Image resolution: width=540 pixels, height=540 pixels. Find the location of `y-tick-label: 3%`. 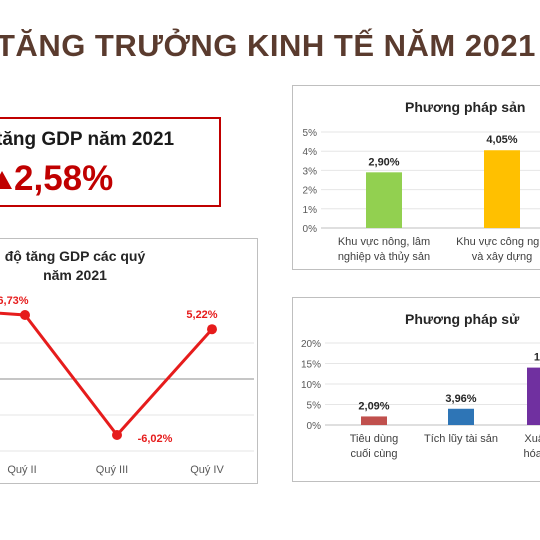

y-tick-label: 3% is located at coordinates (310, 171).